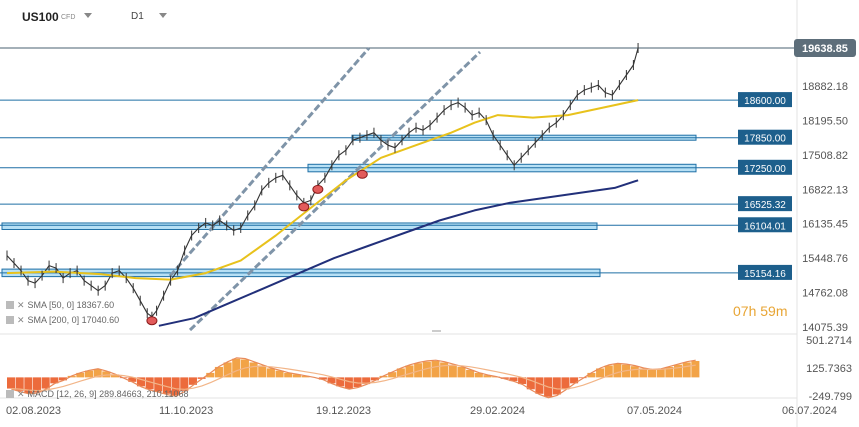 The height and width of the screenshot is (427, 859). I want to click on timeframe-dropdown-icon, so click(163, 15).